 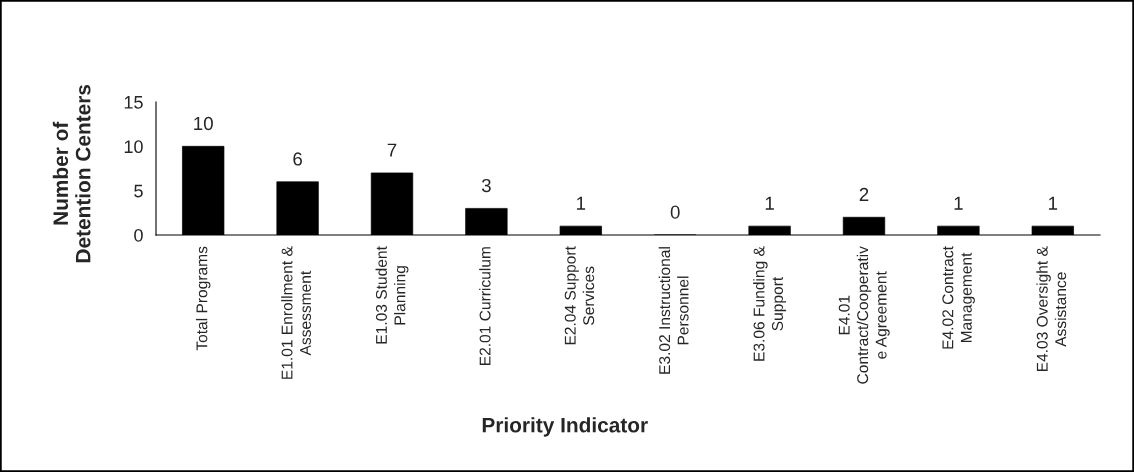 I want to click on x-axis-title: Priority Indicator, so click(x=565, y=427).